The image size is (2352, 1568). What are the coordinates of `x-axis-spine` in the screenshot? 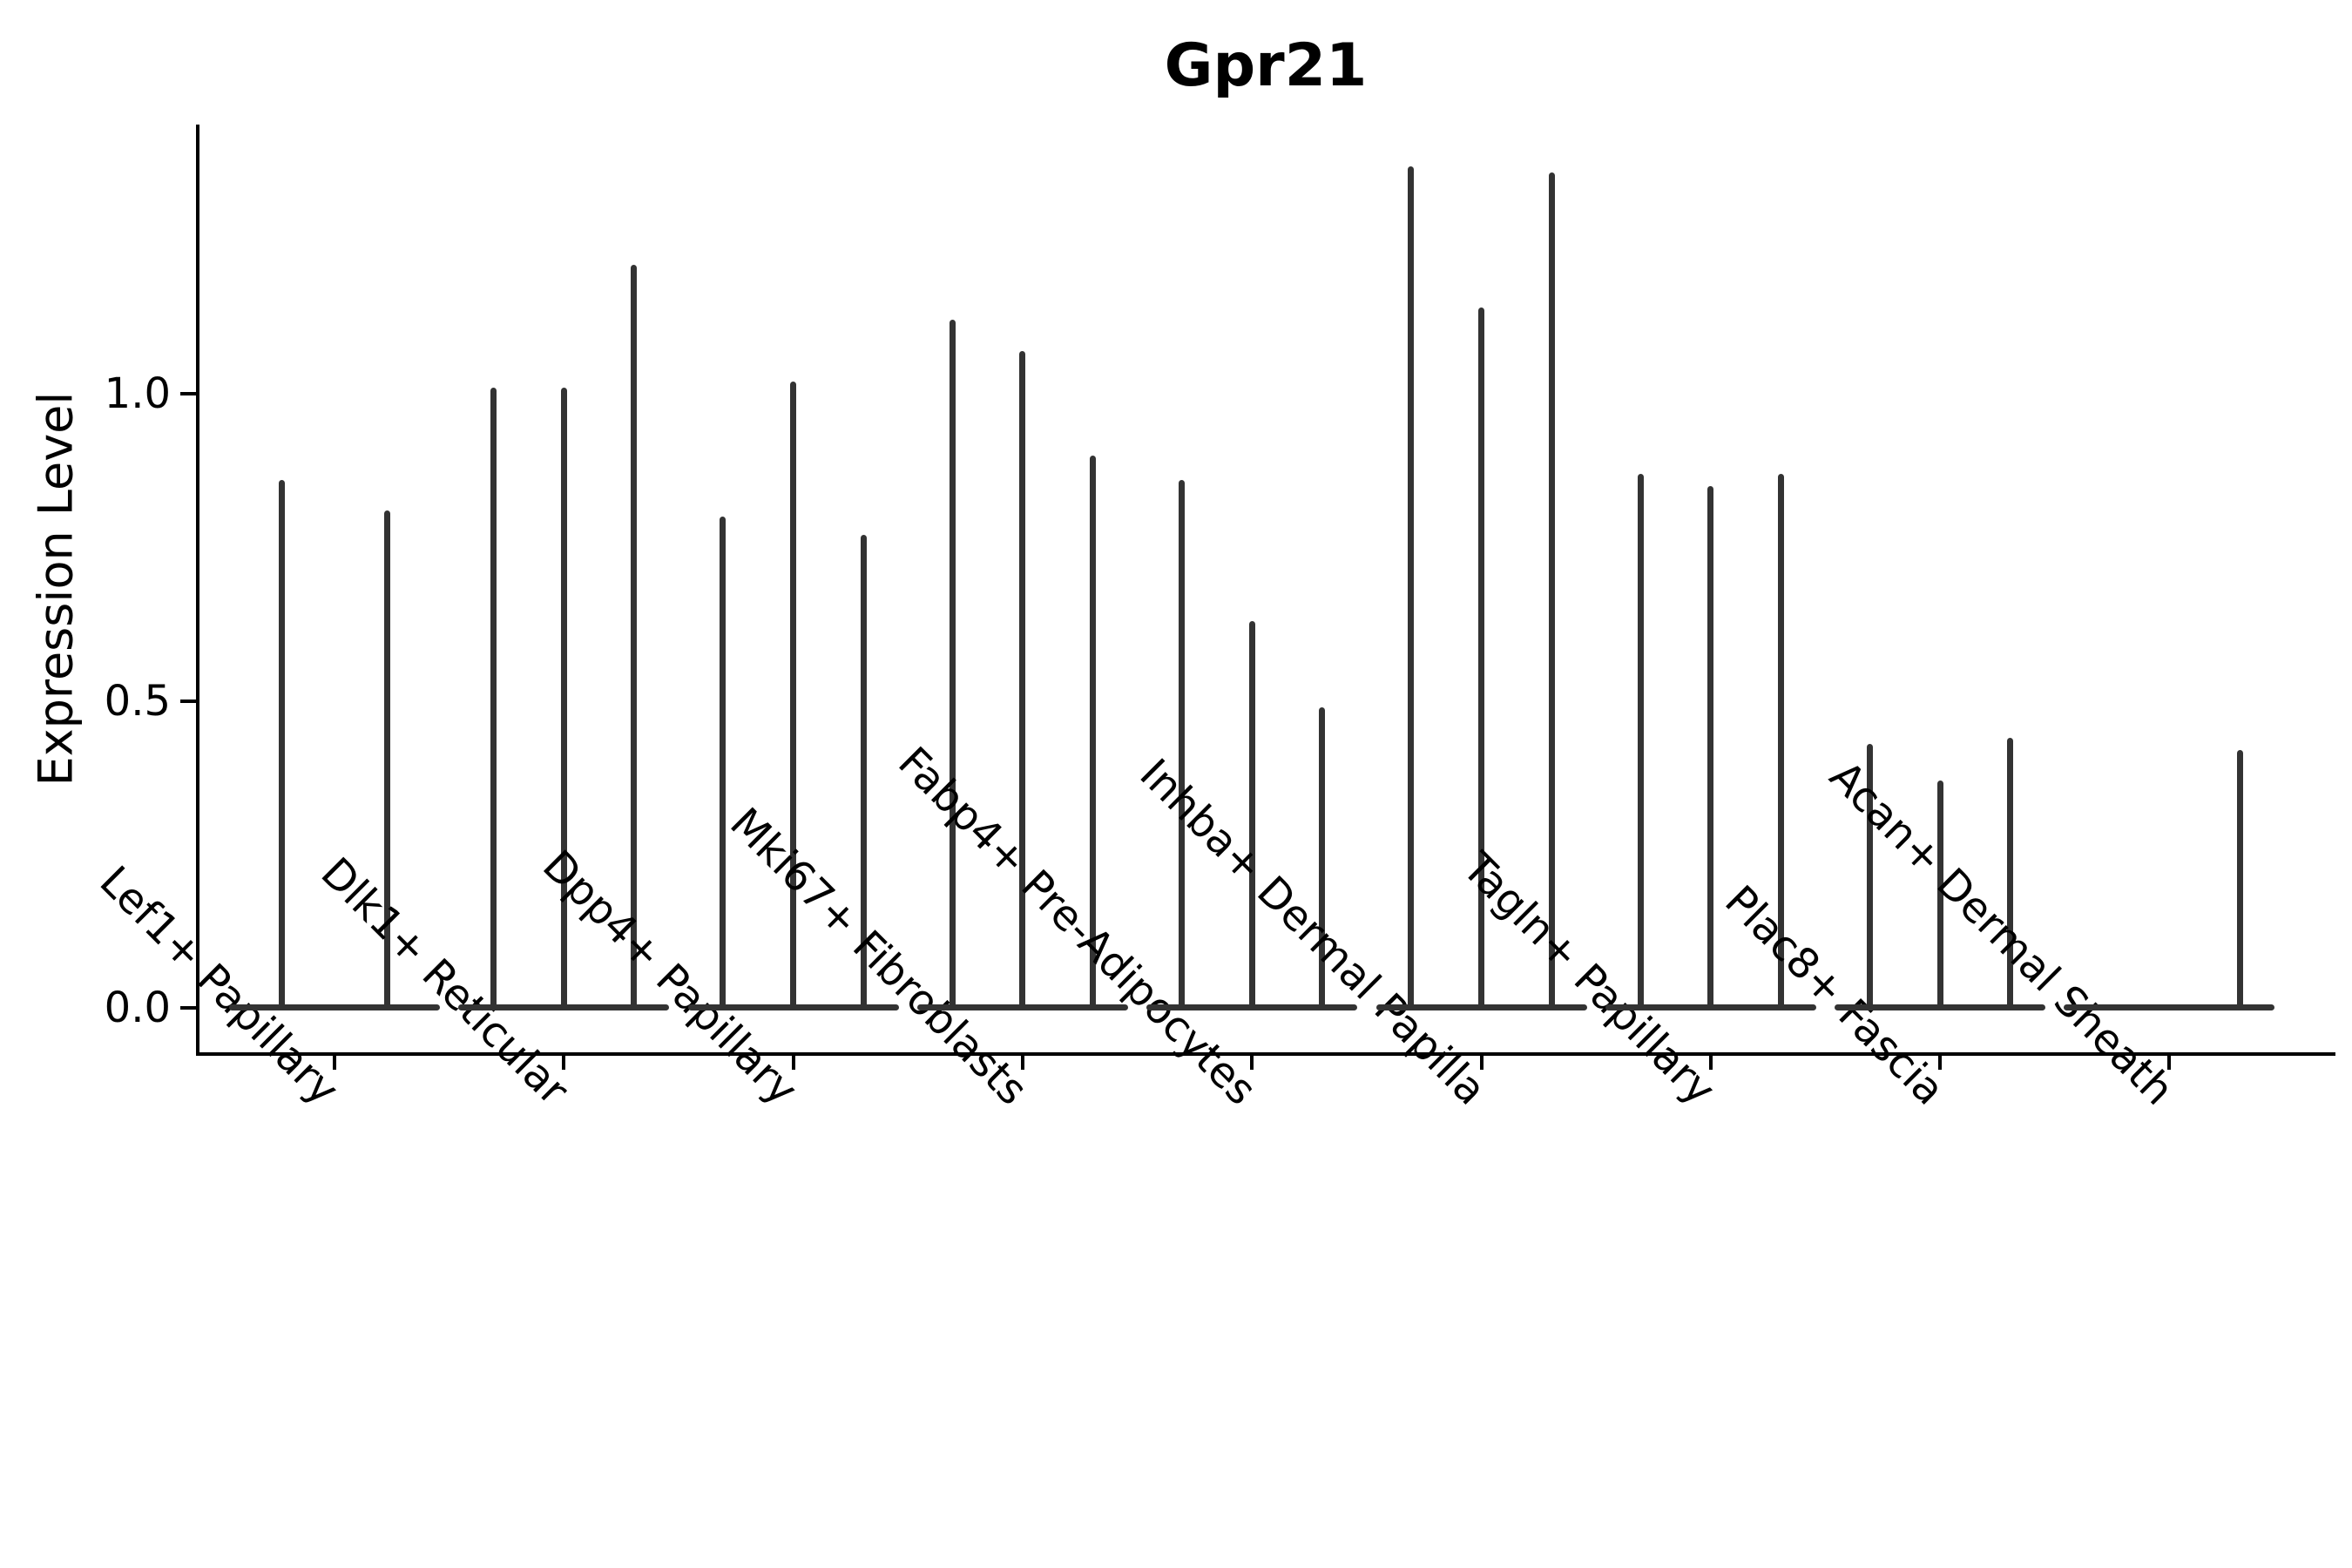 It's located at (1265, 1054).